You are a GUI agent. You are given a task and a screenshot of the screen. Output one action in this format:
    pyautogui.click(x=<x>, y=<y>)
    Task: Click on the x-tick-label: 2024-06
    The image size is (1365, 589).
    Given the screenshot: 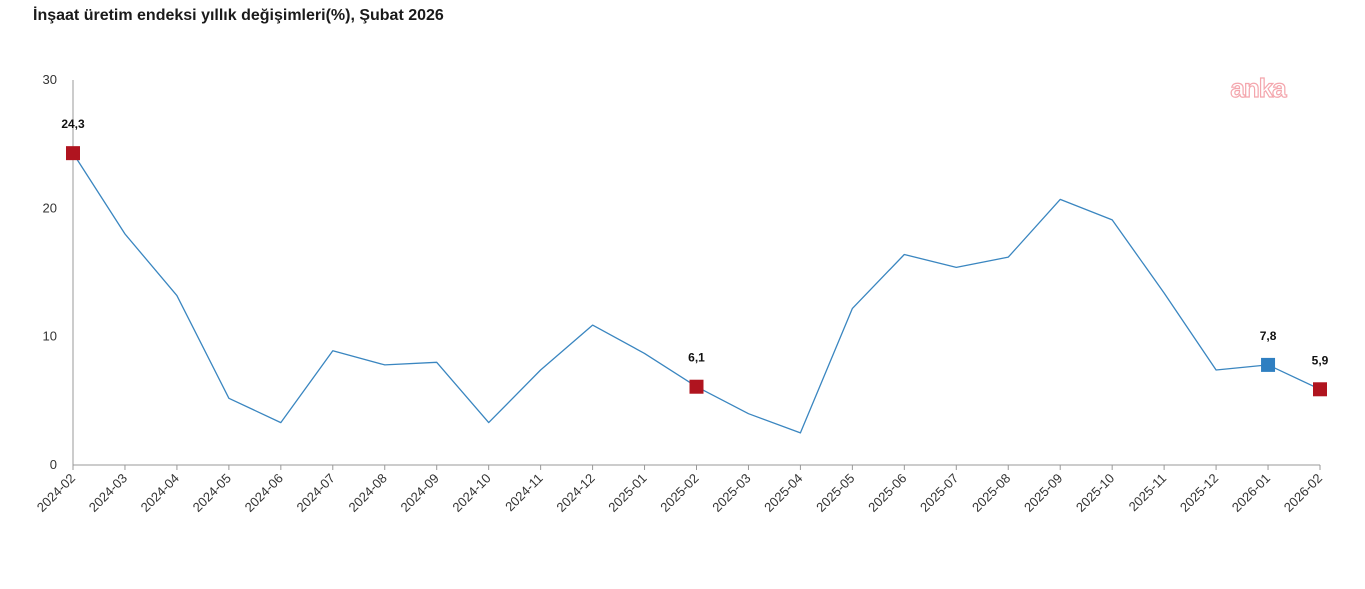 What is the action you would take?
    pyautogui.click(x=264, y=493)
    